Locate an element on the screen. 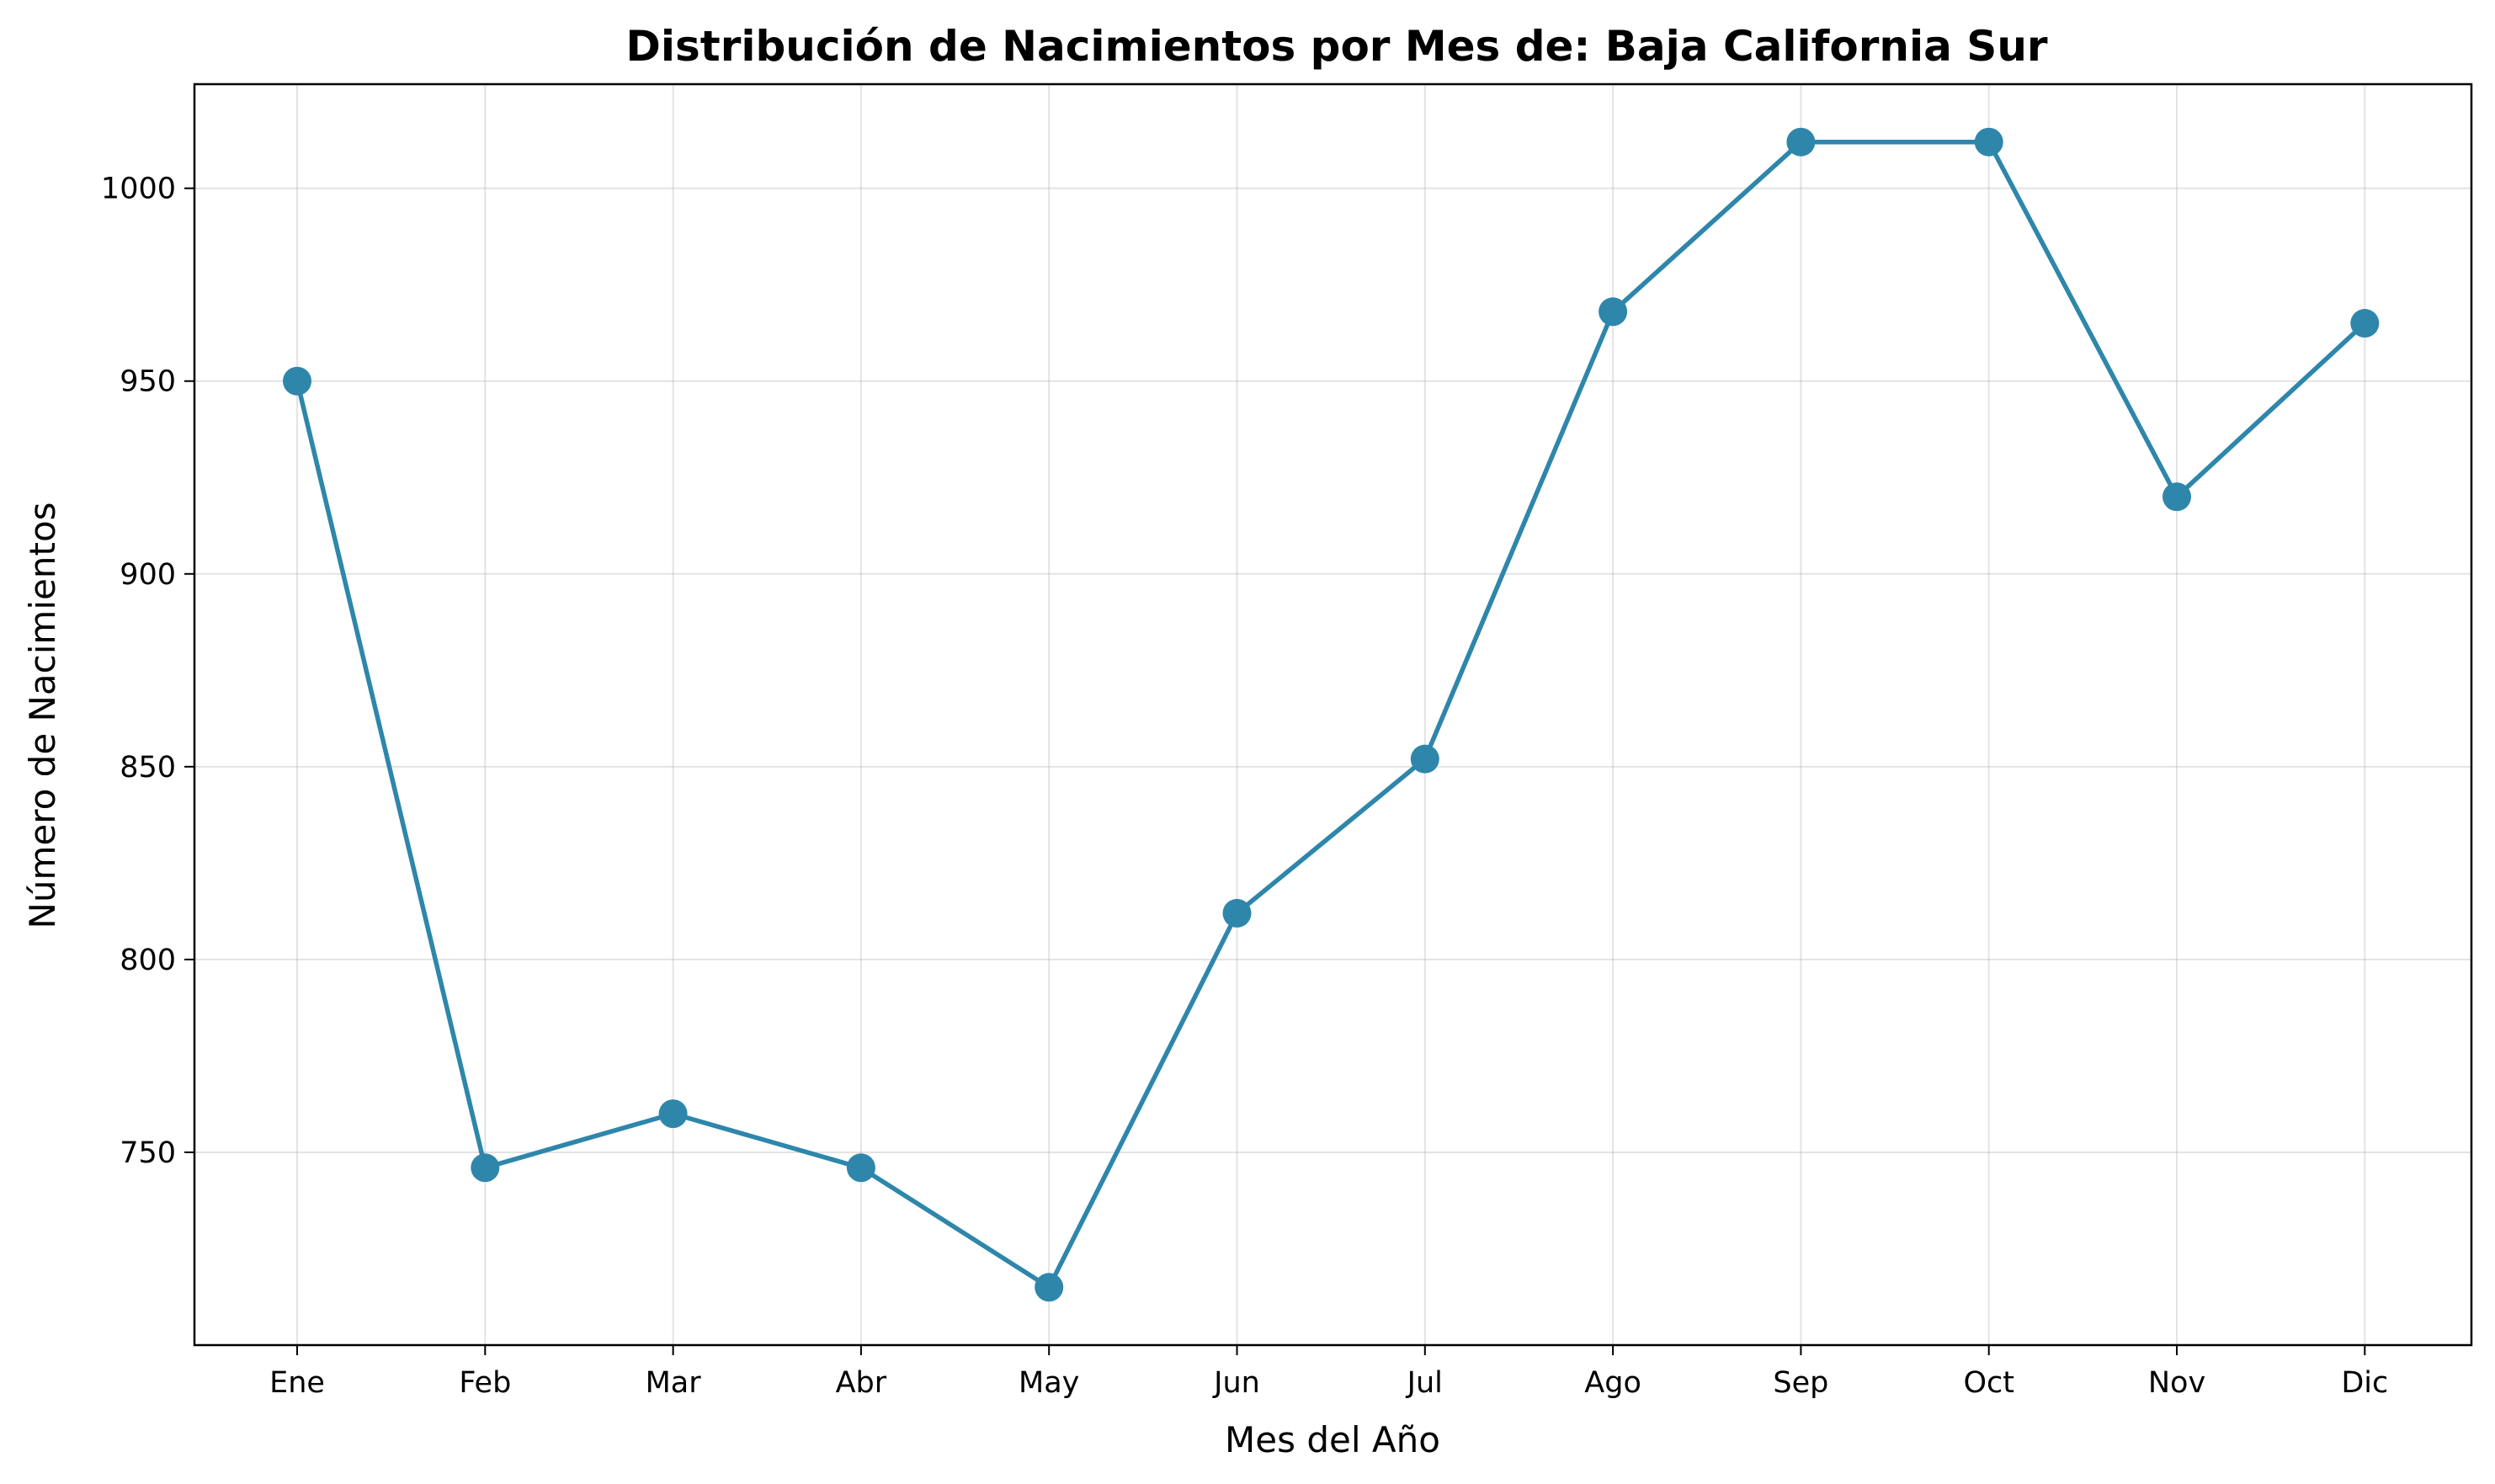 The height and width of the screenshot is (1484, 2495). y-tick-label: 800 is located at coordinates (148, 960).